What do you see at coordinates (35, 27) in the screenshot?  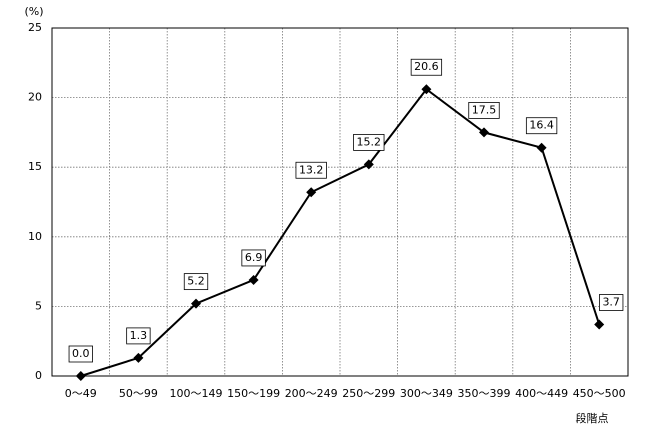 I see `y-tick-label: 25` at bounding box center [35, 27].